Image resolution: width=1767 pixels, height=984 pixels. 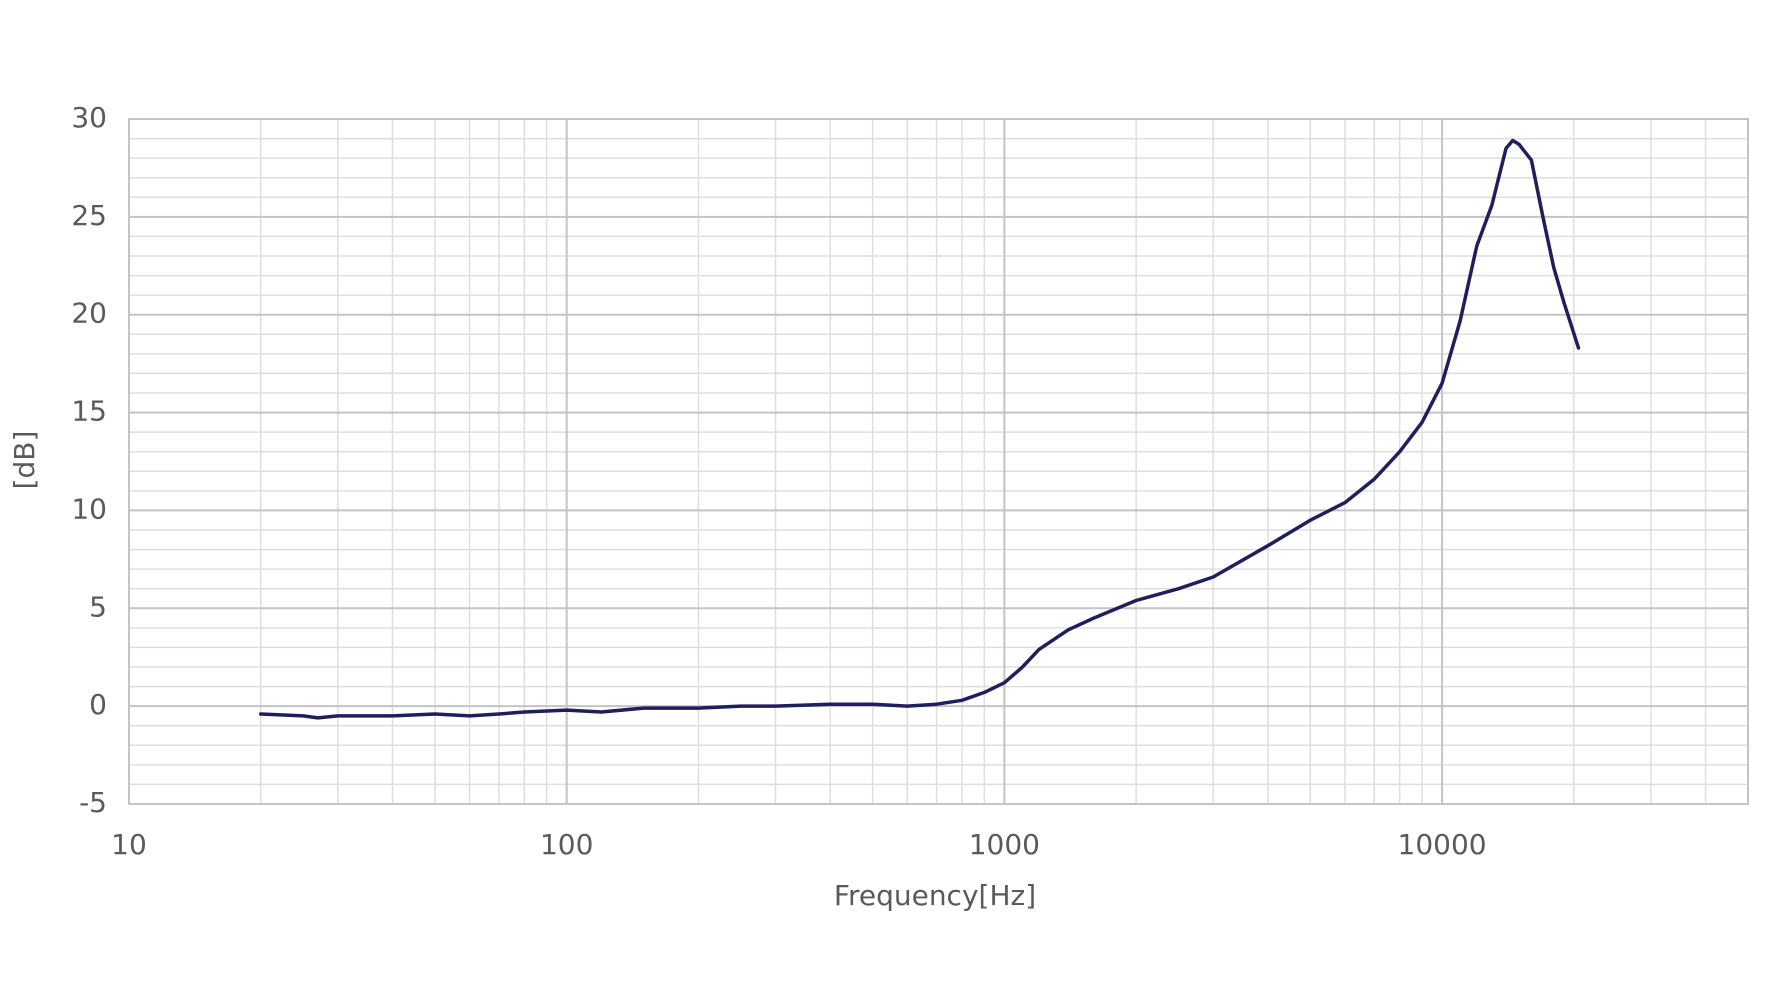 I want to click on y-tick-label: 30, so click(x=89, y=117).